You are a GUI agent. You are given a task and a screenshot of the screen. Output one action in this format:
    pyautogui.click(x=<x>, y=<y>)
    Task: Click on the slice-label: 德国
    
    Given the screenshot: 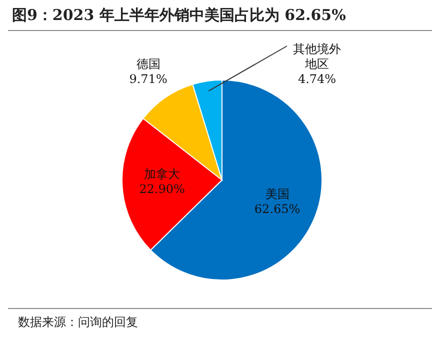 What is the action you would take?
    pyautogui.click(x=148, y=64)
    